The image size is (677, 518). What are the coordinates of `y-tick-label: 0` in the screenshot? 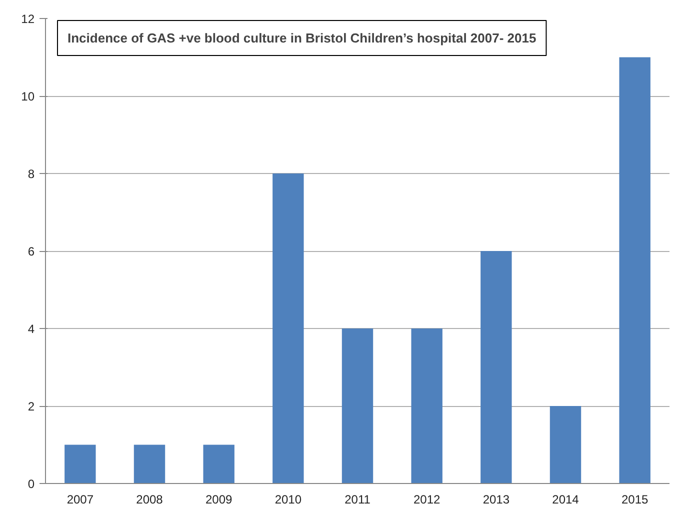 It's located at (31, 484).